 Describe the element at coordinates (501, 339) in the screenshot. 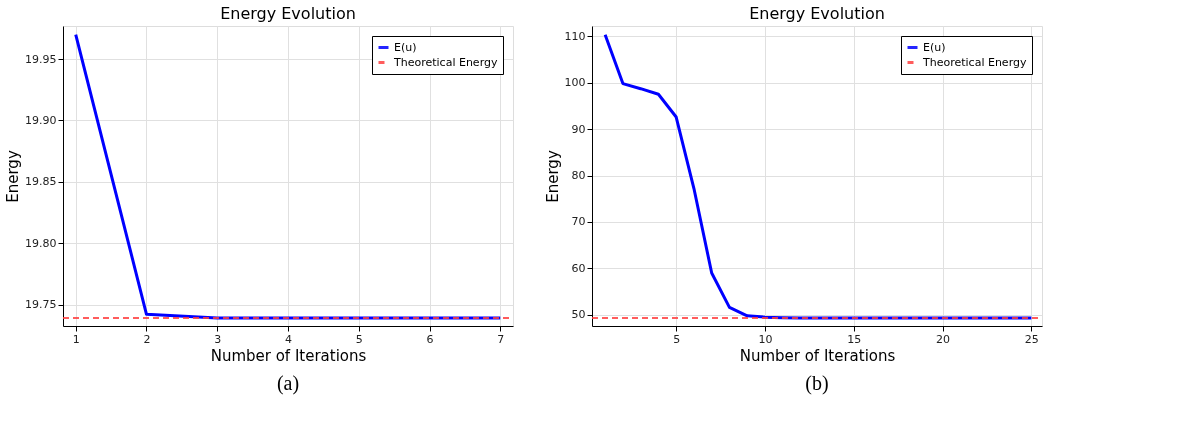

I see `x-tick-label: 7` at that location.